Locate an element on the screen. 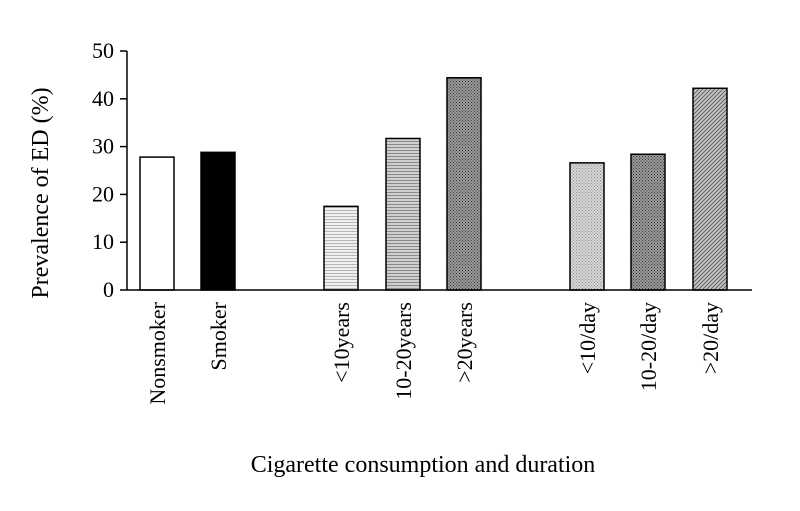 The height and width of the screenshot is (511, 800). x-axis-title: Cigarette consumption and duration is located at coordinates (423, 465).